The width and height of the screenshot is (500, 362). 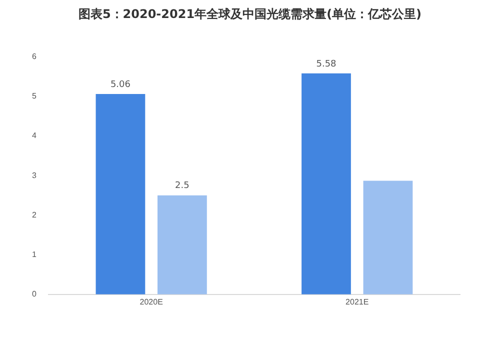 What do you see at coordinates (34, 96) in the screenshot?
I see `y-tick-label: 5` at bounding box center [34, 96].